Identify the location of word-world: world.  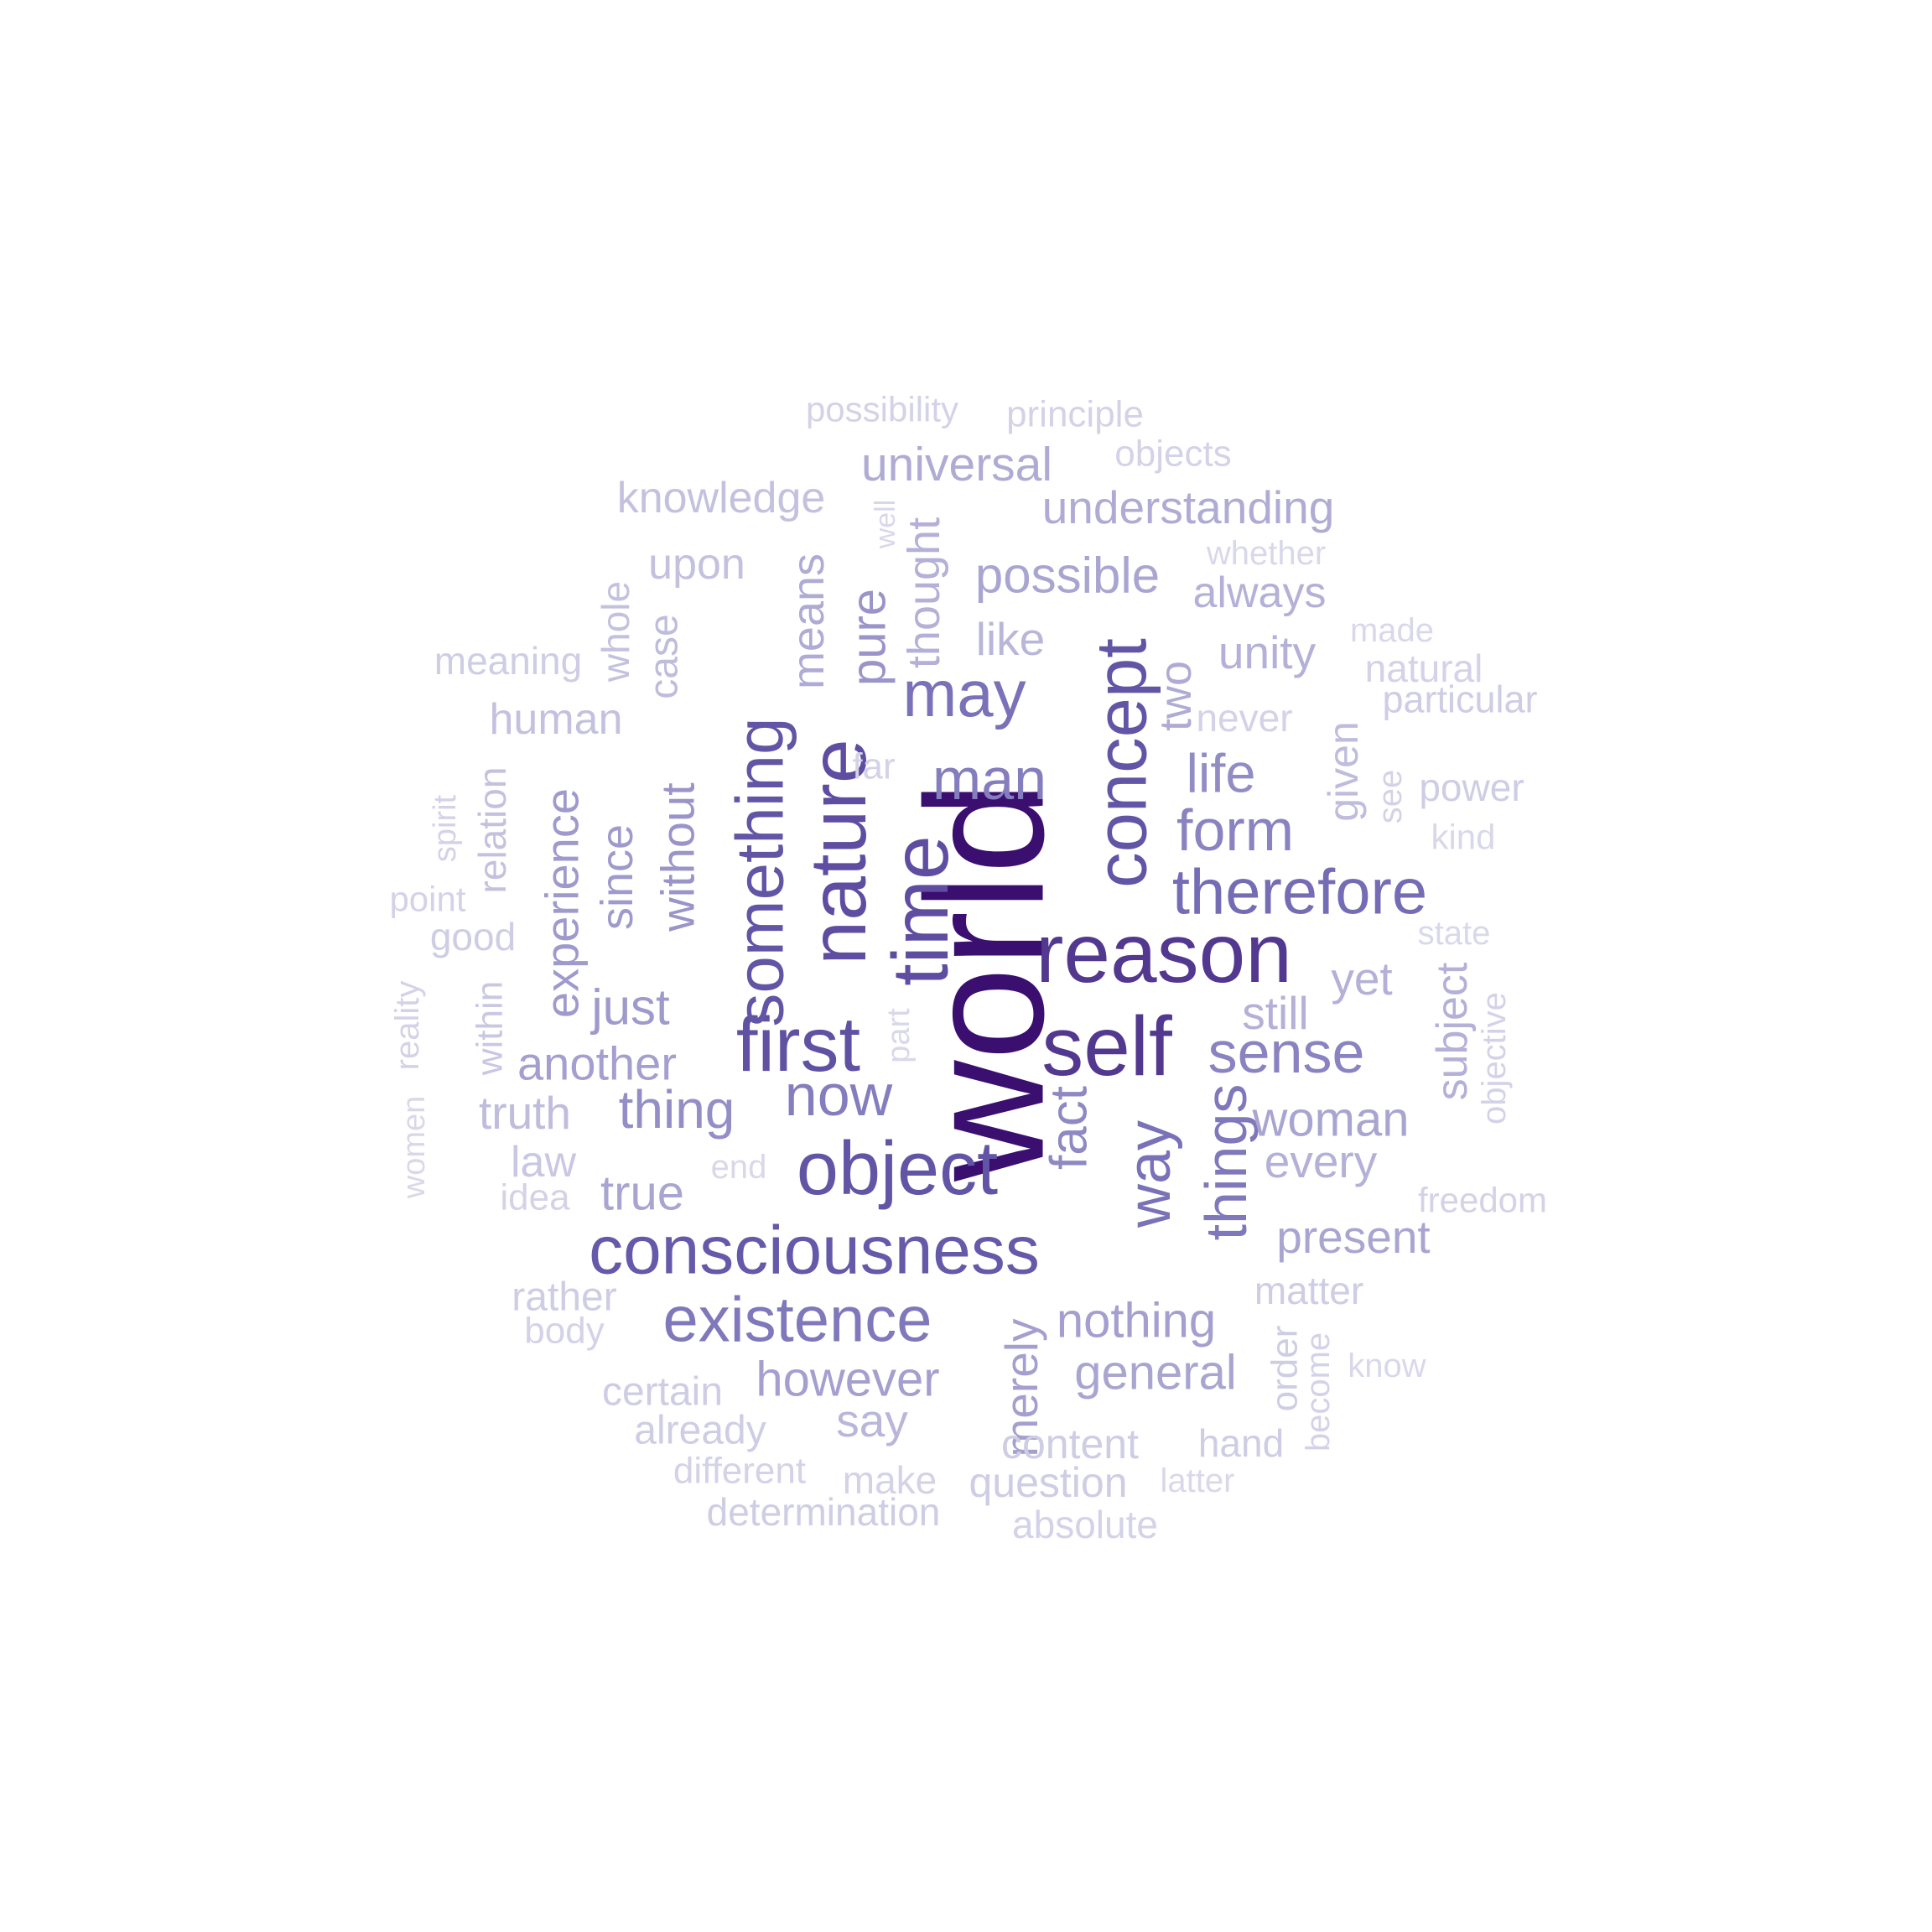
(986, 981).